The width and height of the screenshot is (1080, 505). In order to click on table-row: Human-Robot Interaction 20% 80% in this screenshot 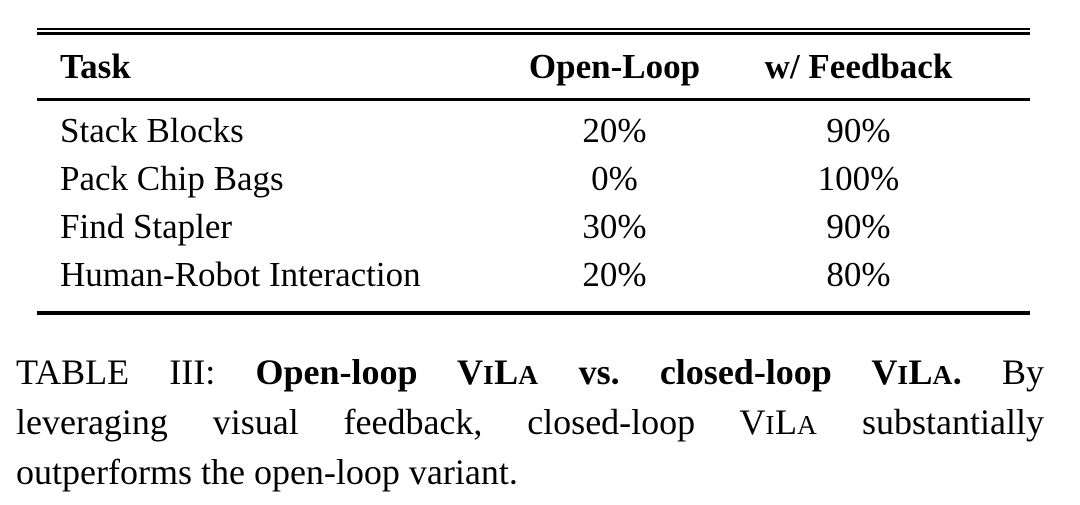, I will do `click(533, 275)`.